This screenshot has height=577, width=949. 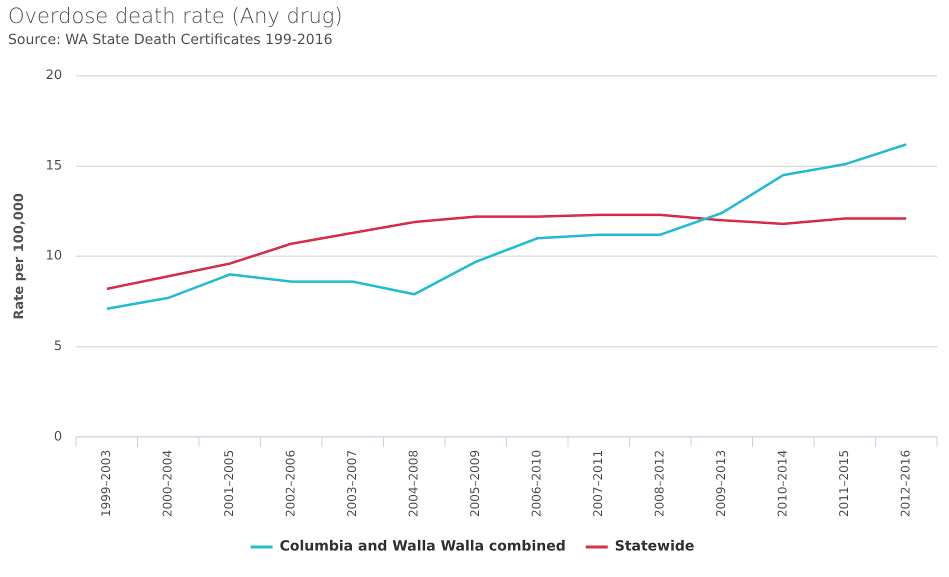 What do you see at coordinates (20, 256) in the screenshot?
I see `y-axis-title: Rate per 100,000` at bounding box center [20, 256].